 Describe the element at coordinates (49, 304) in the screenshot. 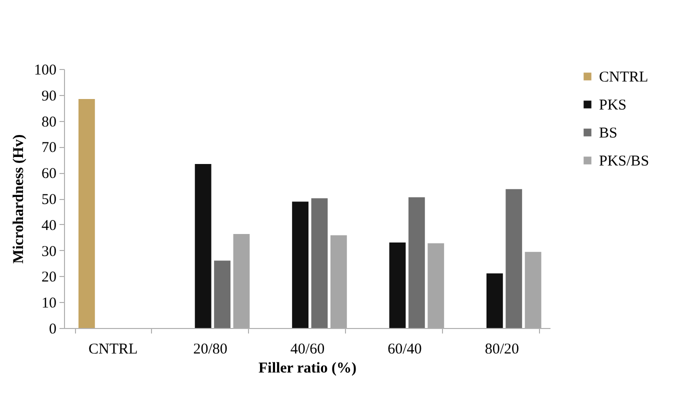

I see `y-tick-label: 10` at that location.